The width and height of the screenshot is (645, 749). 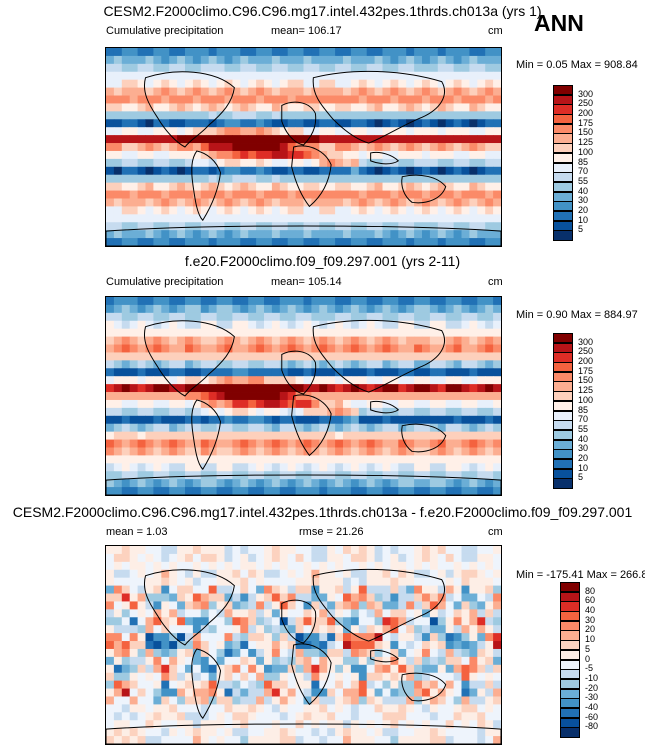 I want to click on panel3-colorbar-tick-label: -10, so click(x=592, y=677).